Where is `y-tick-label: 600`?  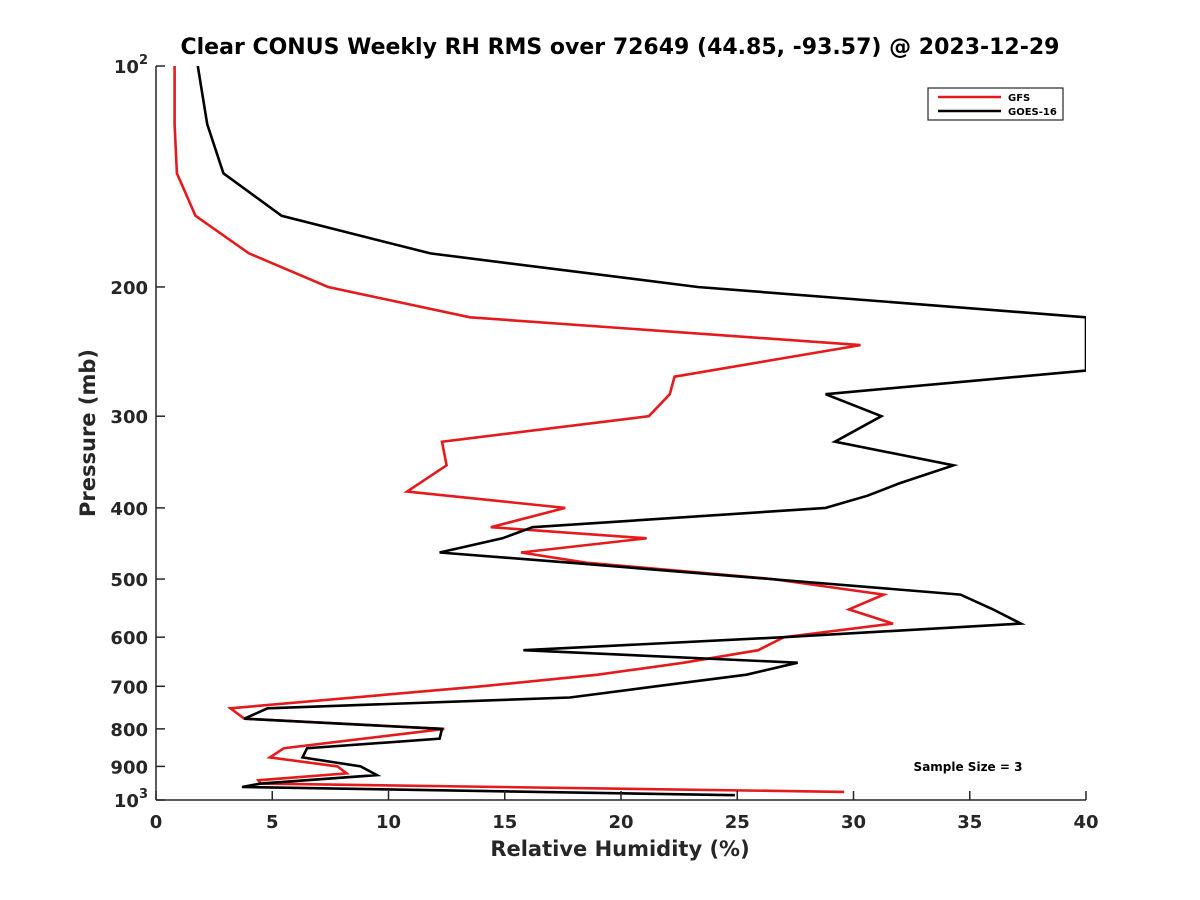 y-tick-label: 600 is located at coordinates (129, 638).